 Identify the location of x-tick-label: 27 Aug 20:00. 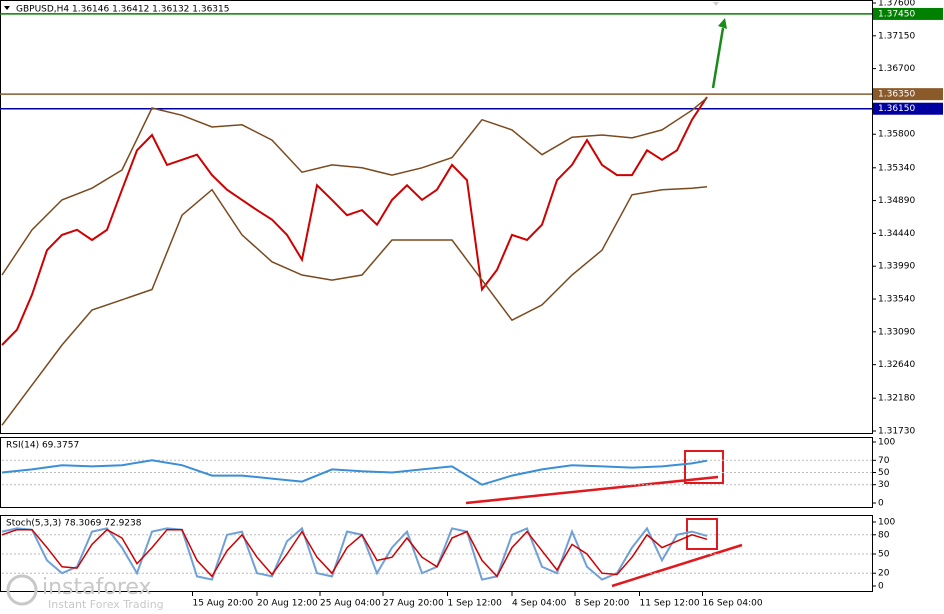
(413, 604).